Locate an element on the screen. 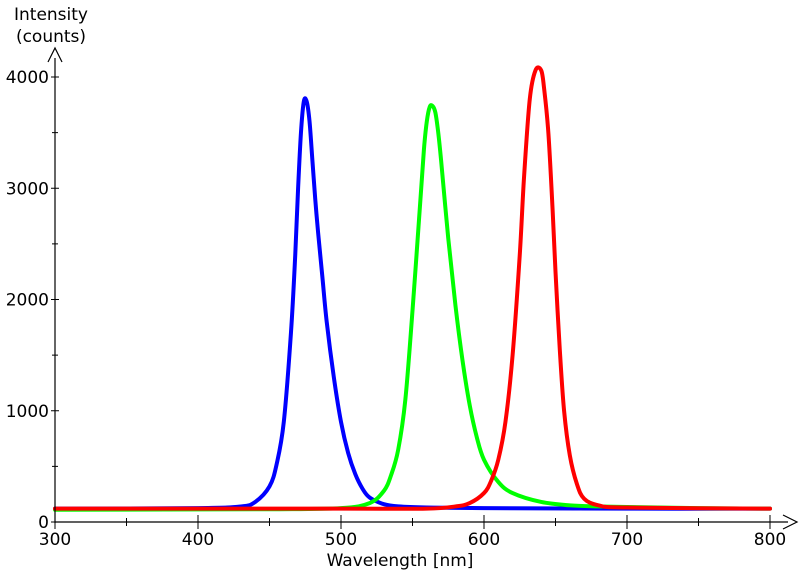 The height and width of the screenshot is (573, 800). x-tick-label: 700 is located at coordinates (627, 540).